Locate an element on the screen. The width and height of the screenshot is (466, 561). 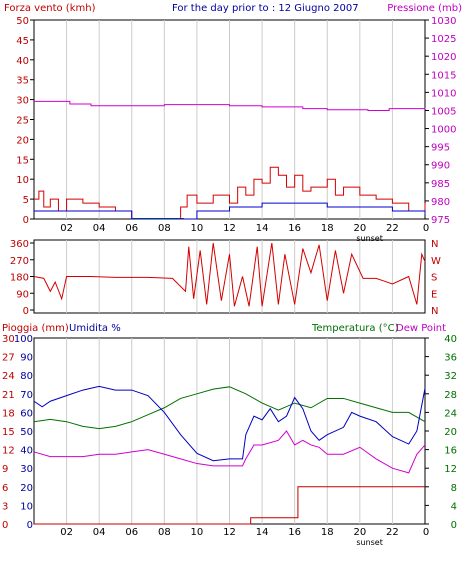
temperature-tick: 28 is located at coordinates (450, 395).